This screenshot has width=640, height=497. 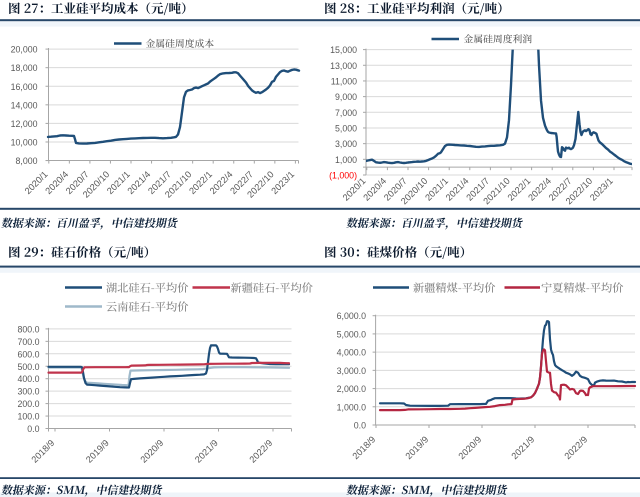 What do you see at coordinates (28, 329) in the screenshot?
I see `svg-text: 800.0` at bounding box center [28, 329].